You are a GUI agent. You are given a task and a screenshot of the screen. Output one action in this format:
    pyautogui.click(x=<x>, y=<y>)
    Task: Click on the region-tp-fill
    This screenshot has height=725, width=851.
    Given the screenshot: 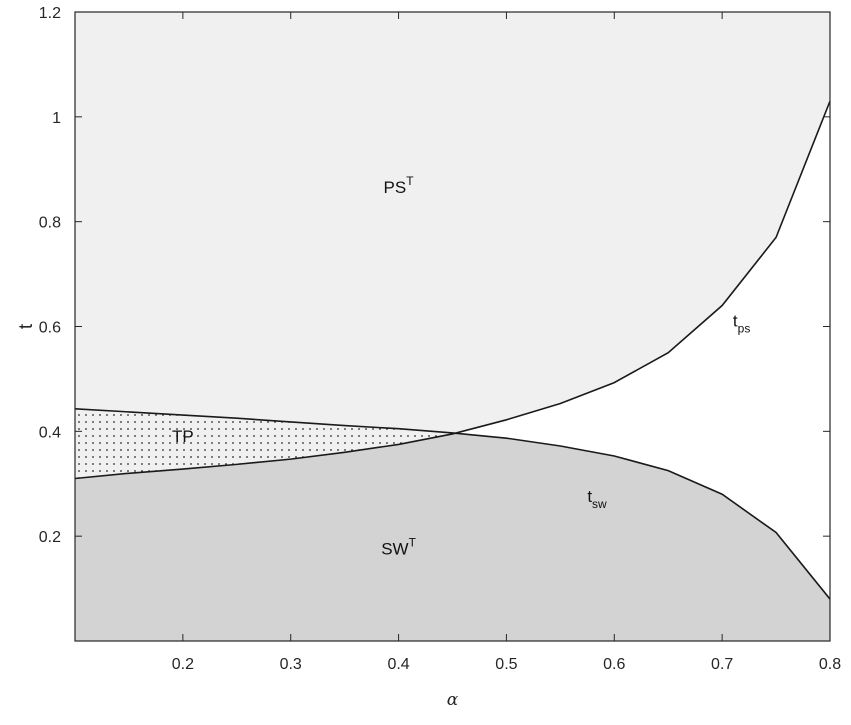 What is the action you would take?
    pyautogui.click(x=265, y=443)
    